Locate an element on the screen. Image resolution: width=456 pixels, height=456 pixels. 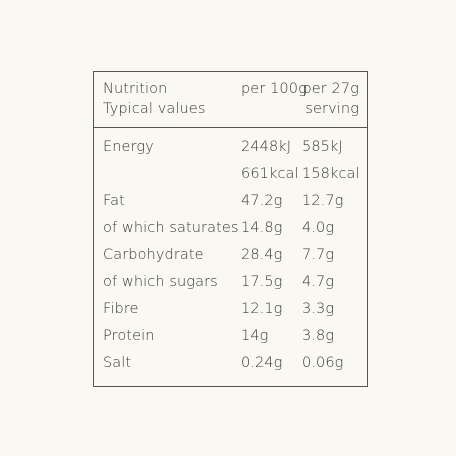
row-saturates-name: of which saturates is located at coordinates (171, 228).